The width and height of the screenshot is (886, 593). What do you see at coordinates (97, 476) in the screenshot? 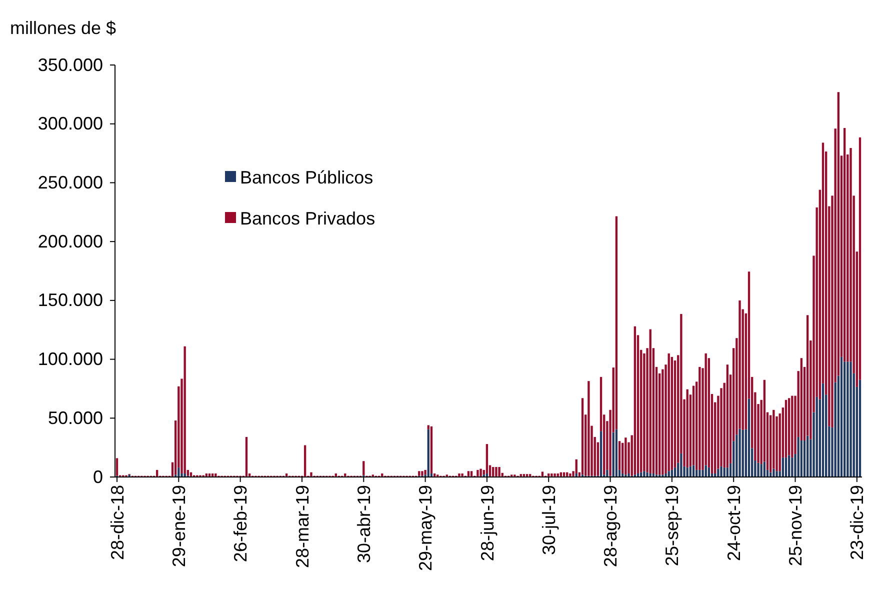
I see `y-tick-label: 0` at bounding box center [97, 476].